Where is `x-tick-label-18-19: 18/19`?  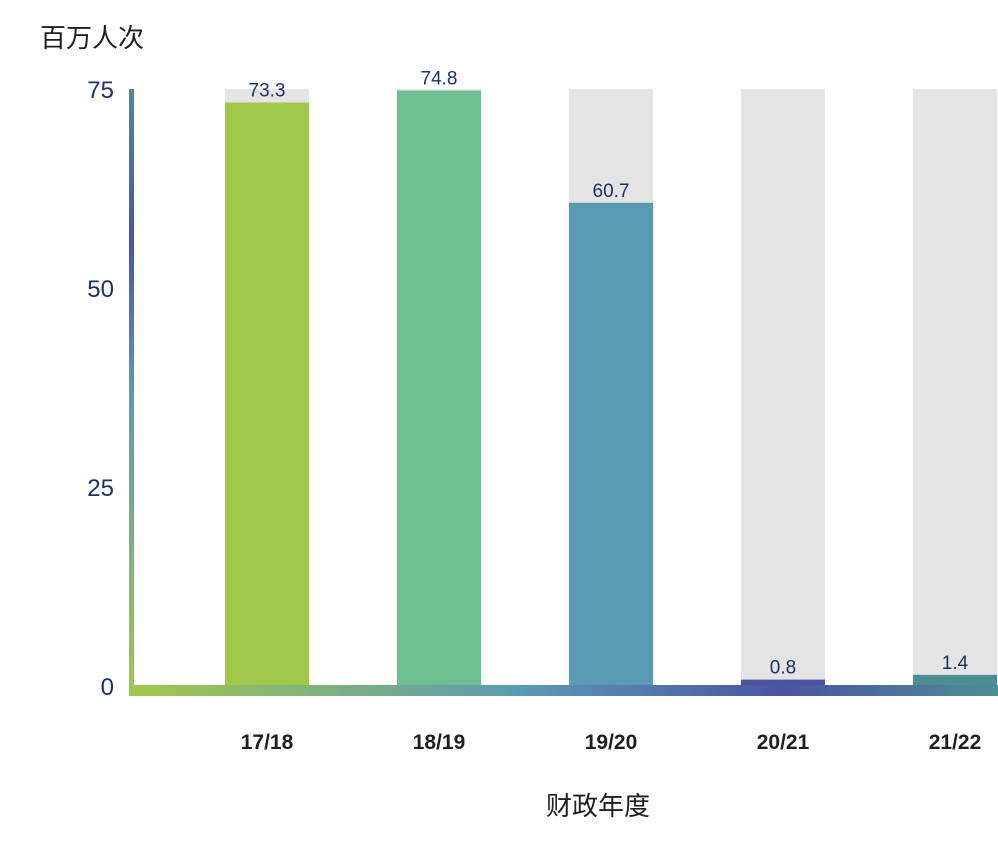
x-tick-label-18-19: 18/19 is located at coordinates (439, 742).